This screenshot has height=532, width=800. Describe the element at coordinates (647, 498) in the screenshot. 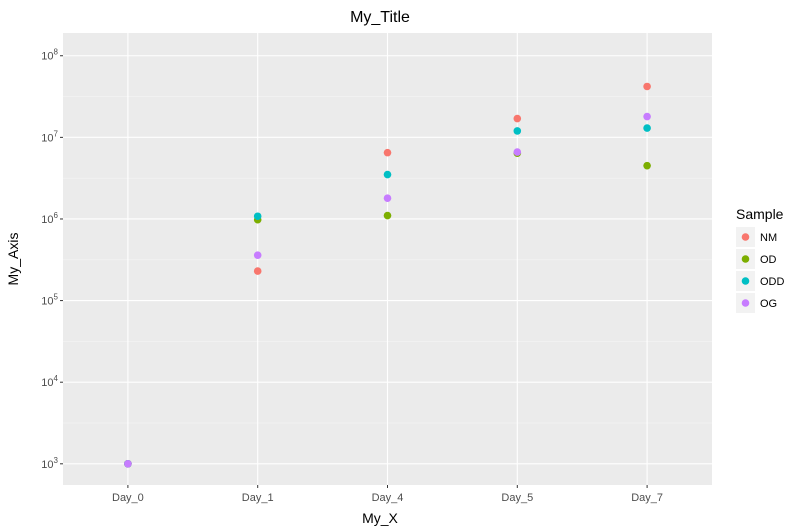

I see `x-tick-label: Day_7` at that location.